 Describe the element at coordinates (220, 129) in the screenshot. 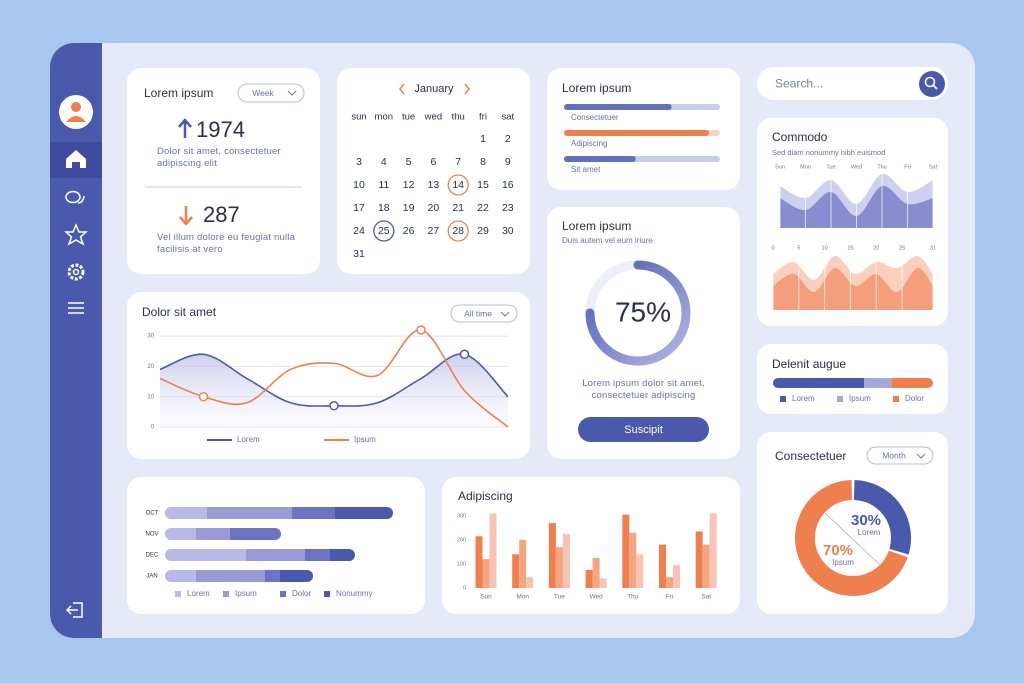

I see `stat-value: 1974` at that location.